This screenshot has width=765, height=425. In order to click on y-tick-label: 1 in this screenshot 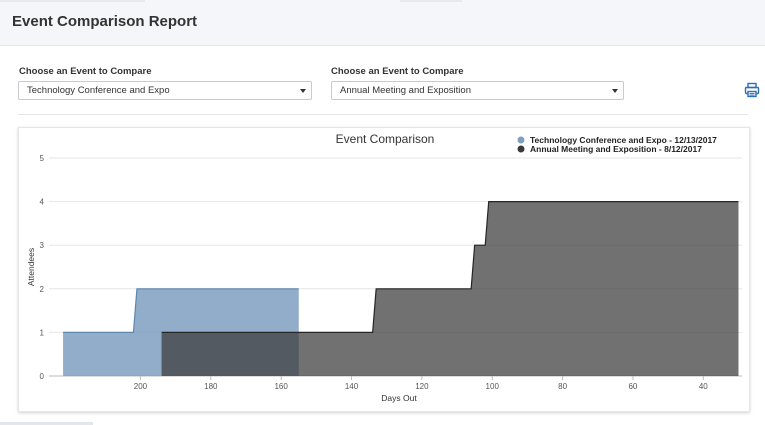, I will do `click(42, 332)`.